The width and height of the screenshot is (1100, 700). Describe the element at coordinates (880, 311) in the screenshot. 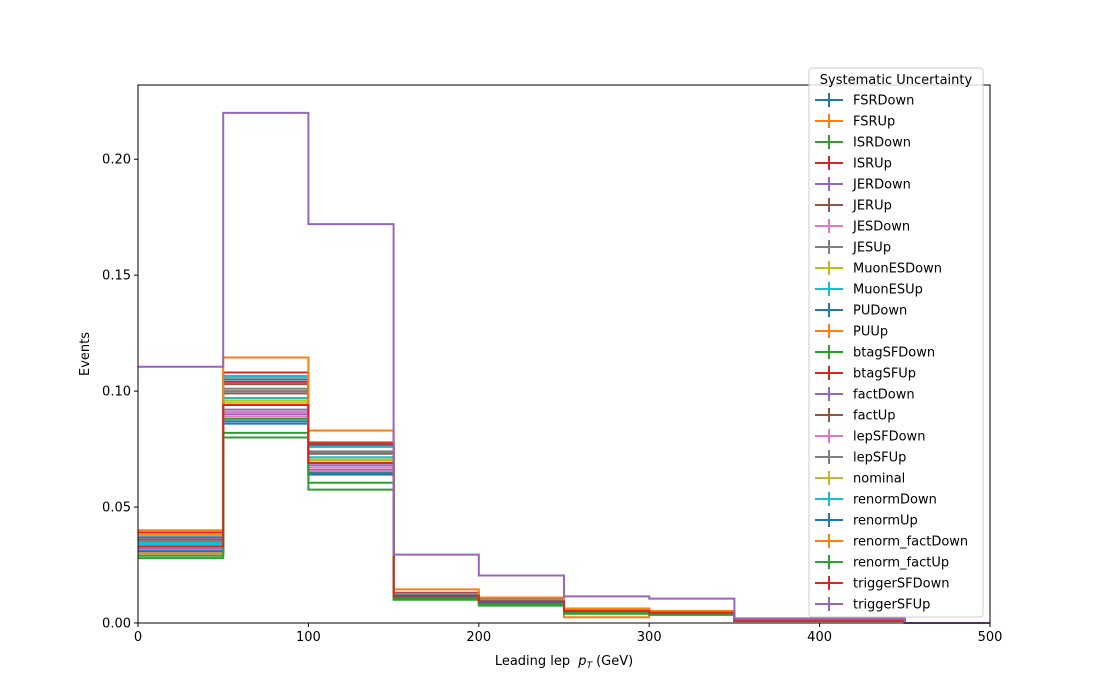

I see `legend-label: PUDown` at that location.